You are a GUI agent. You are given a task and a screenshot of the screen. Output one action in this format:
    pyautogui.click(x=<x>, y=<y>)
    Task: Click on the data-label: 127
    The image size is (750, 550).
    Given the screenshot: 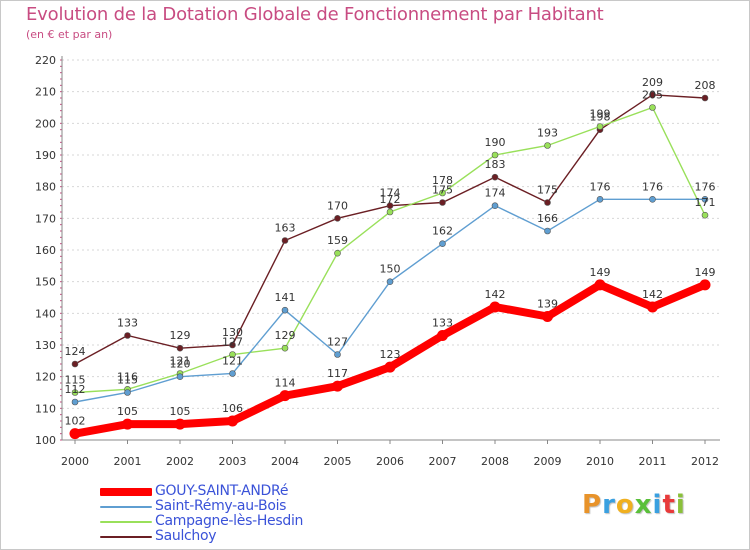 What is the action you would take?
    pyautogui.click(x=232, y=342)
    